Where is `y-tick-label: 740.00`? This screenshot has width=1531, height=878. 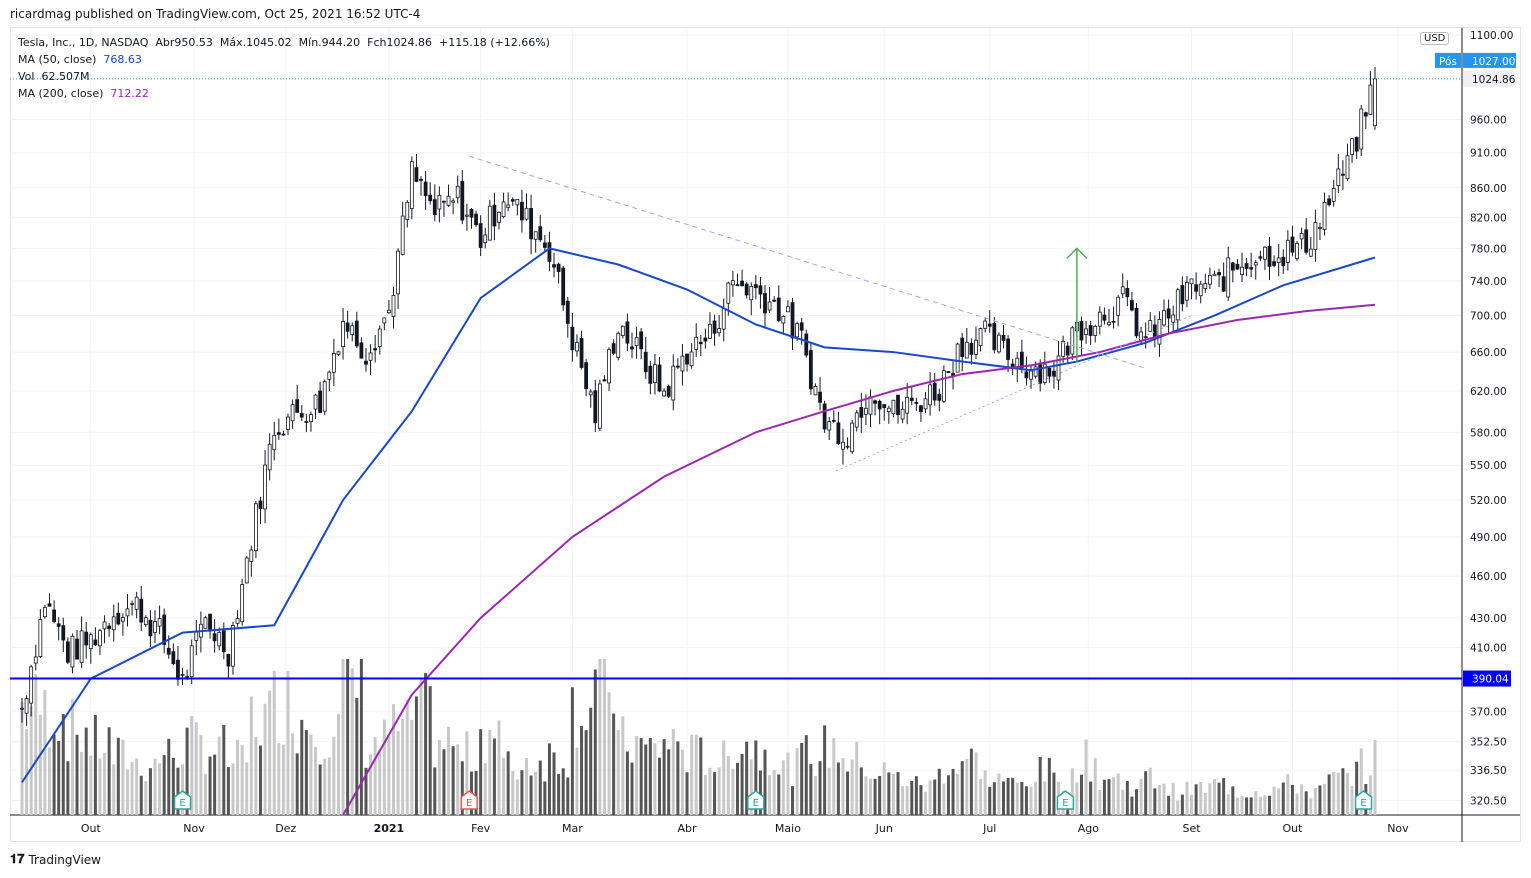
y-tick-label: 740.00 is located at coordinates (1488, 282).